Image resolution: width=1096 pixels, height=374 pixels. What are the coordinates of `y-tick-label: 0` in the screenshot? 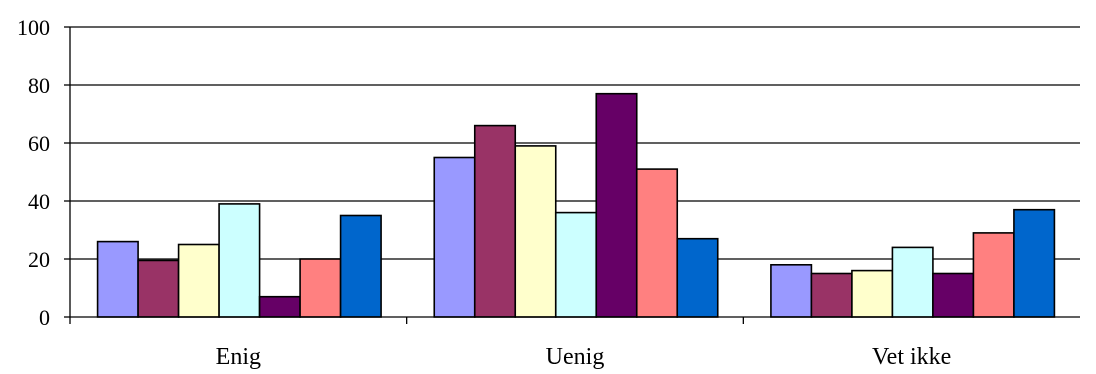 It's located at (44, 317).